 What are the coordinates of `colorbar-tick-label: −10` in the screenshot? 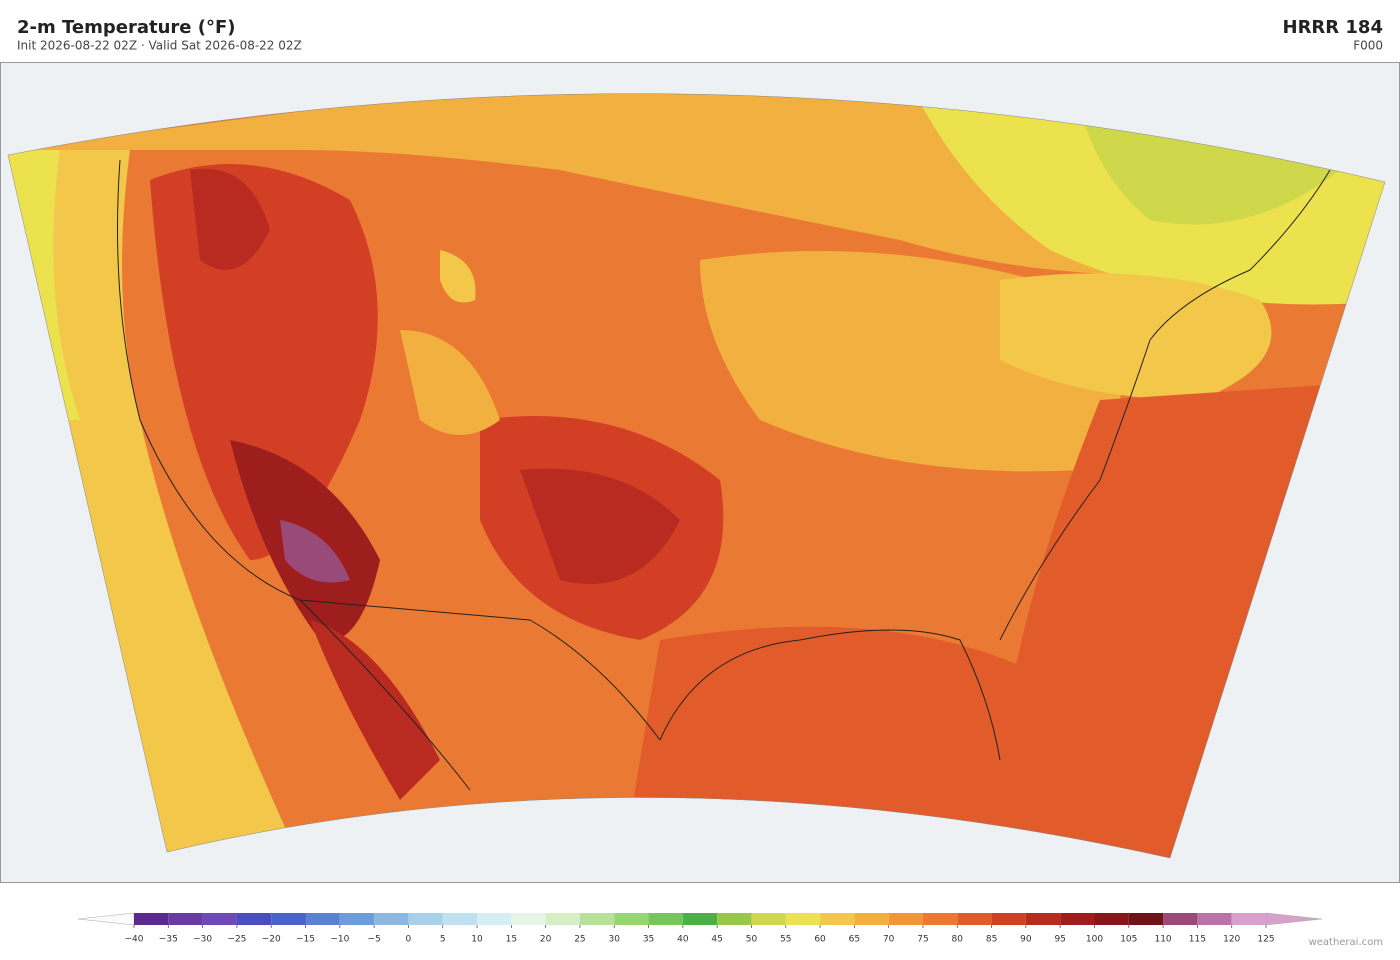 It's located at (339, 940).